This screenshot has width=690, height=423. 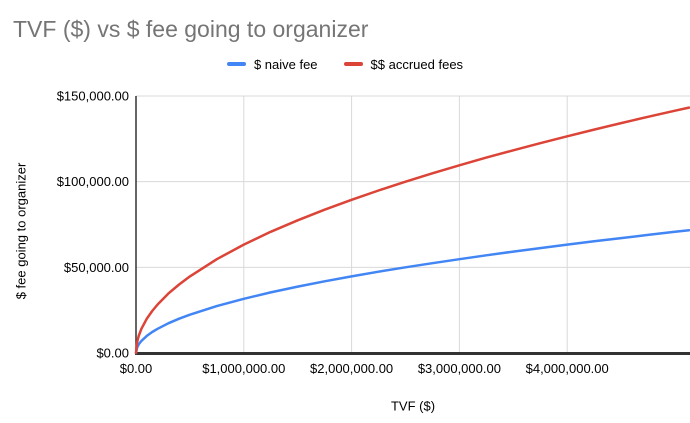 What do you see at coordinates (459, 368) in the screenshot?
I see `x-tick-label: $3,000,000.00` at bounding box center [459, 368].